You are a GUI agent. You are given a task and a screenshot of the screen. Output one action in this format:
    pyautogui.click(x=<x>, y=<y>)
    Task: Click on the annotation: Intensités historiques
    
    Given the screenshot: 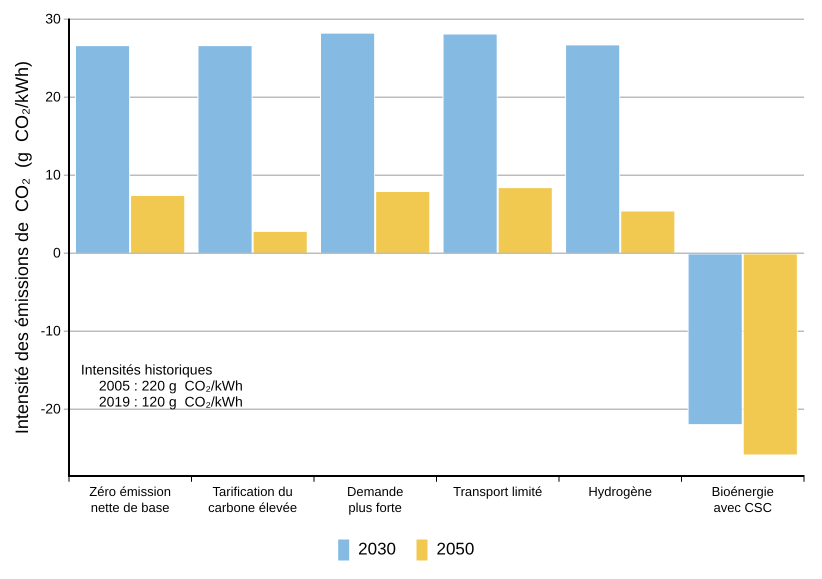 What is the action you would take?
    pyautogui.click(x=146, y=369)
    